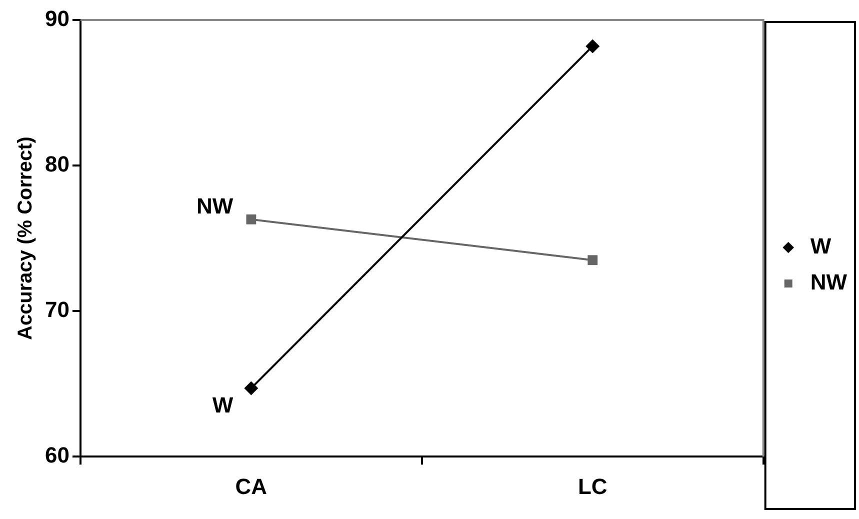  Describe the element at coordinates (821, 246) in the screenshot. I see `legend-label: W` at that location.